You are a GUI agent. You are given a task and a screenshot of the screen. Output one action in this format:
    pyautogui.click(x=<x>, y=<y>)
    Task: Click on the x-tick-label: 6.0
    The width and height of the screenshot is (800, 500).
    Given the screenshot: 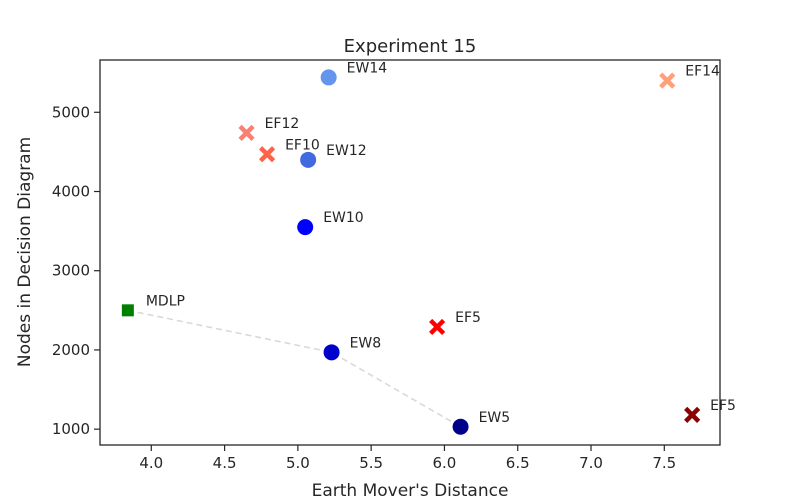 What is the action you would take?
    pyautogui.click(x=445, y=463)
    